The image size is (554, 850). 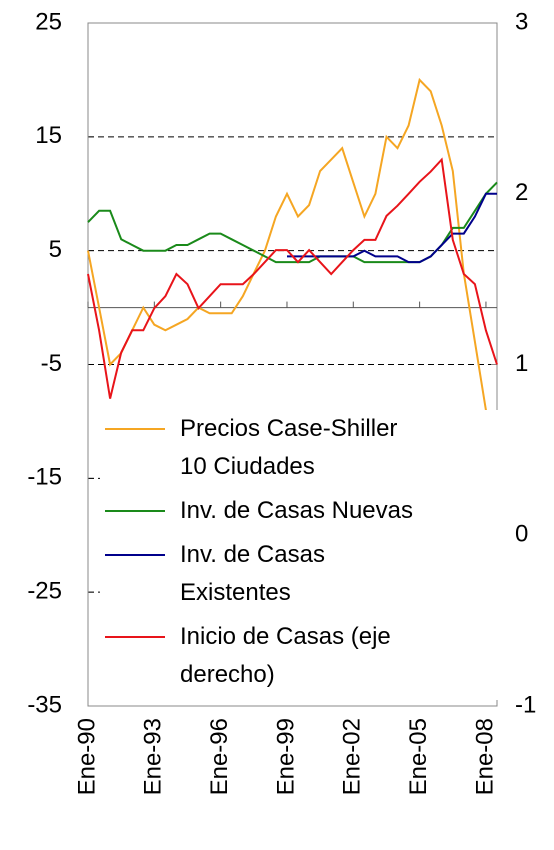 What do you see at coordinates (521, 21) in the screenshot?
I see `y2-tick-label: 3` at bounding box center [521, 21].